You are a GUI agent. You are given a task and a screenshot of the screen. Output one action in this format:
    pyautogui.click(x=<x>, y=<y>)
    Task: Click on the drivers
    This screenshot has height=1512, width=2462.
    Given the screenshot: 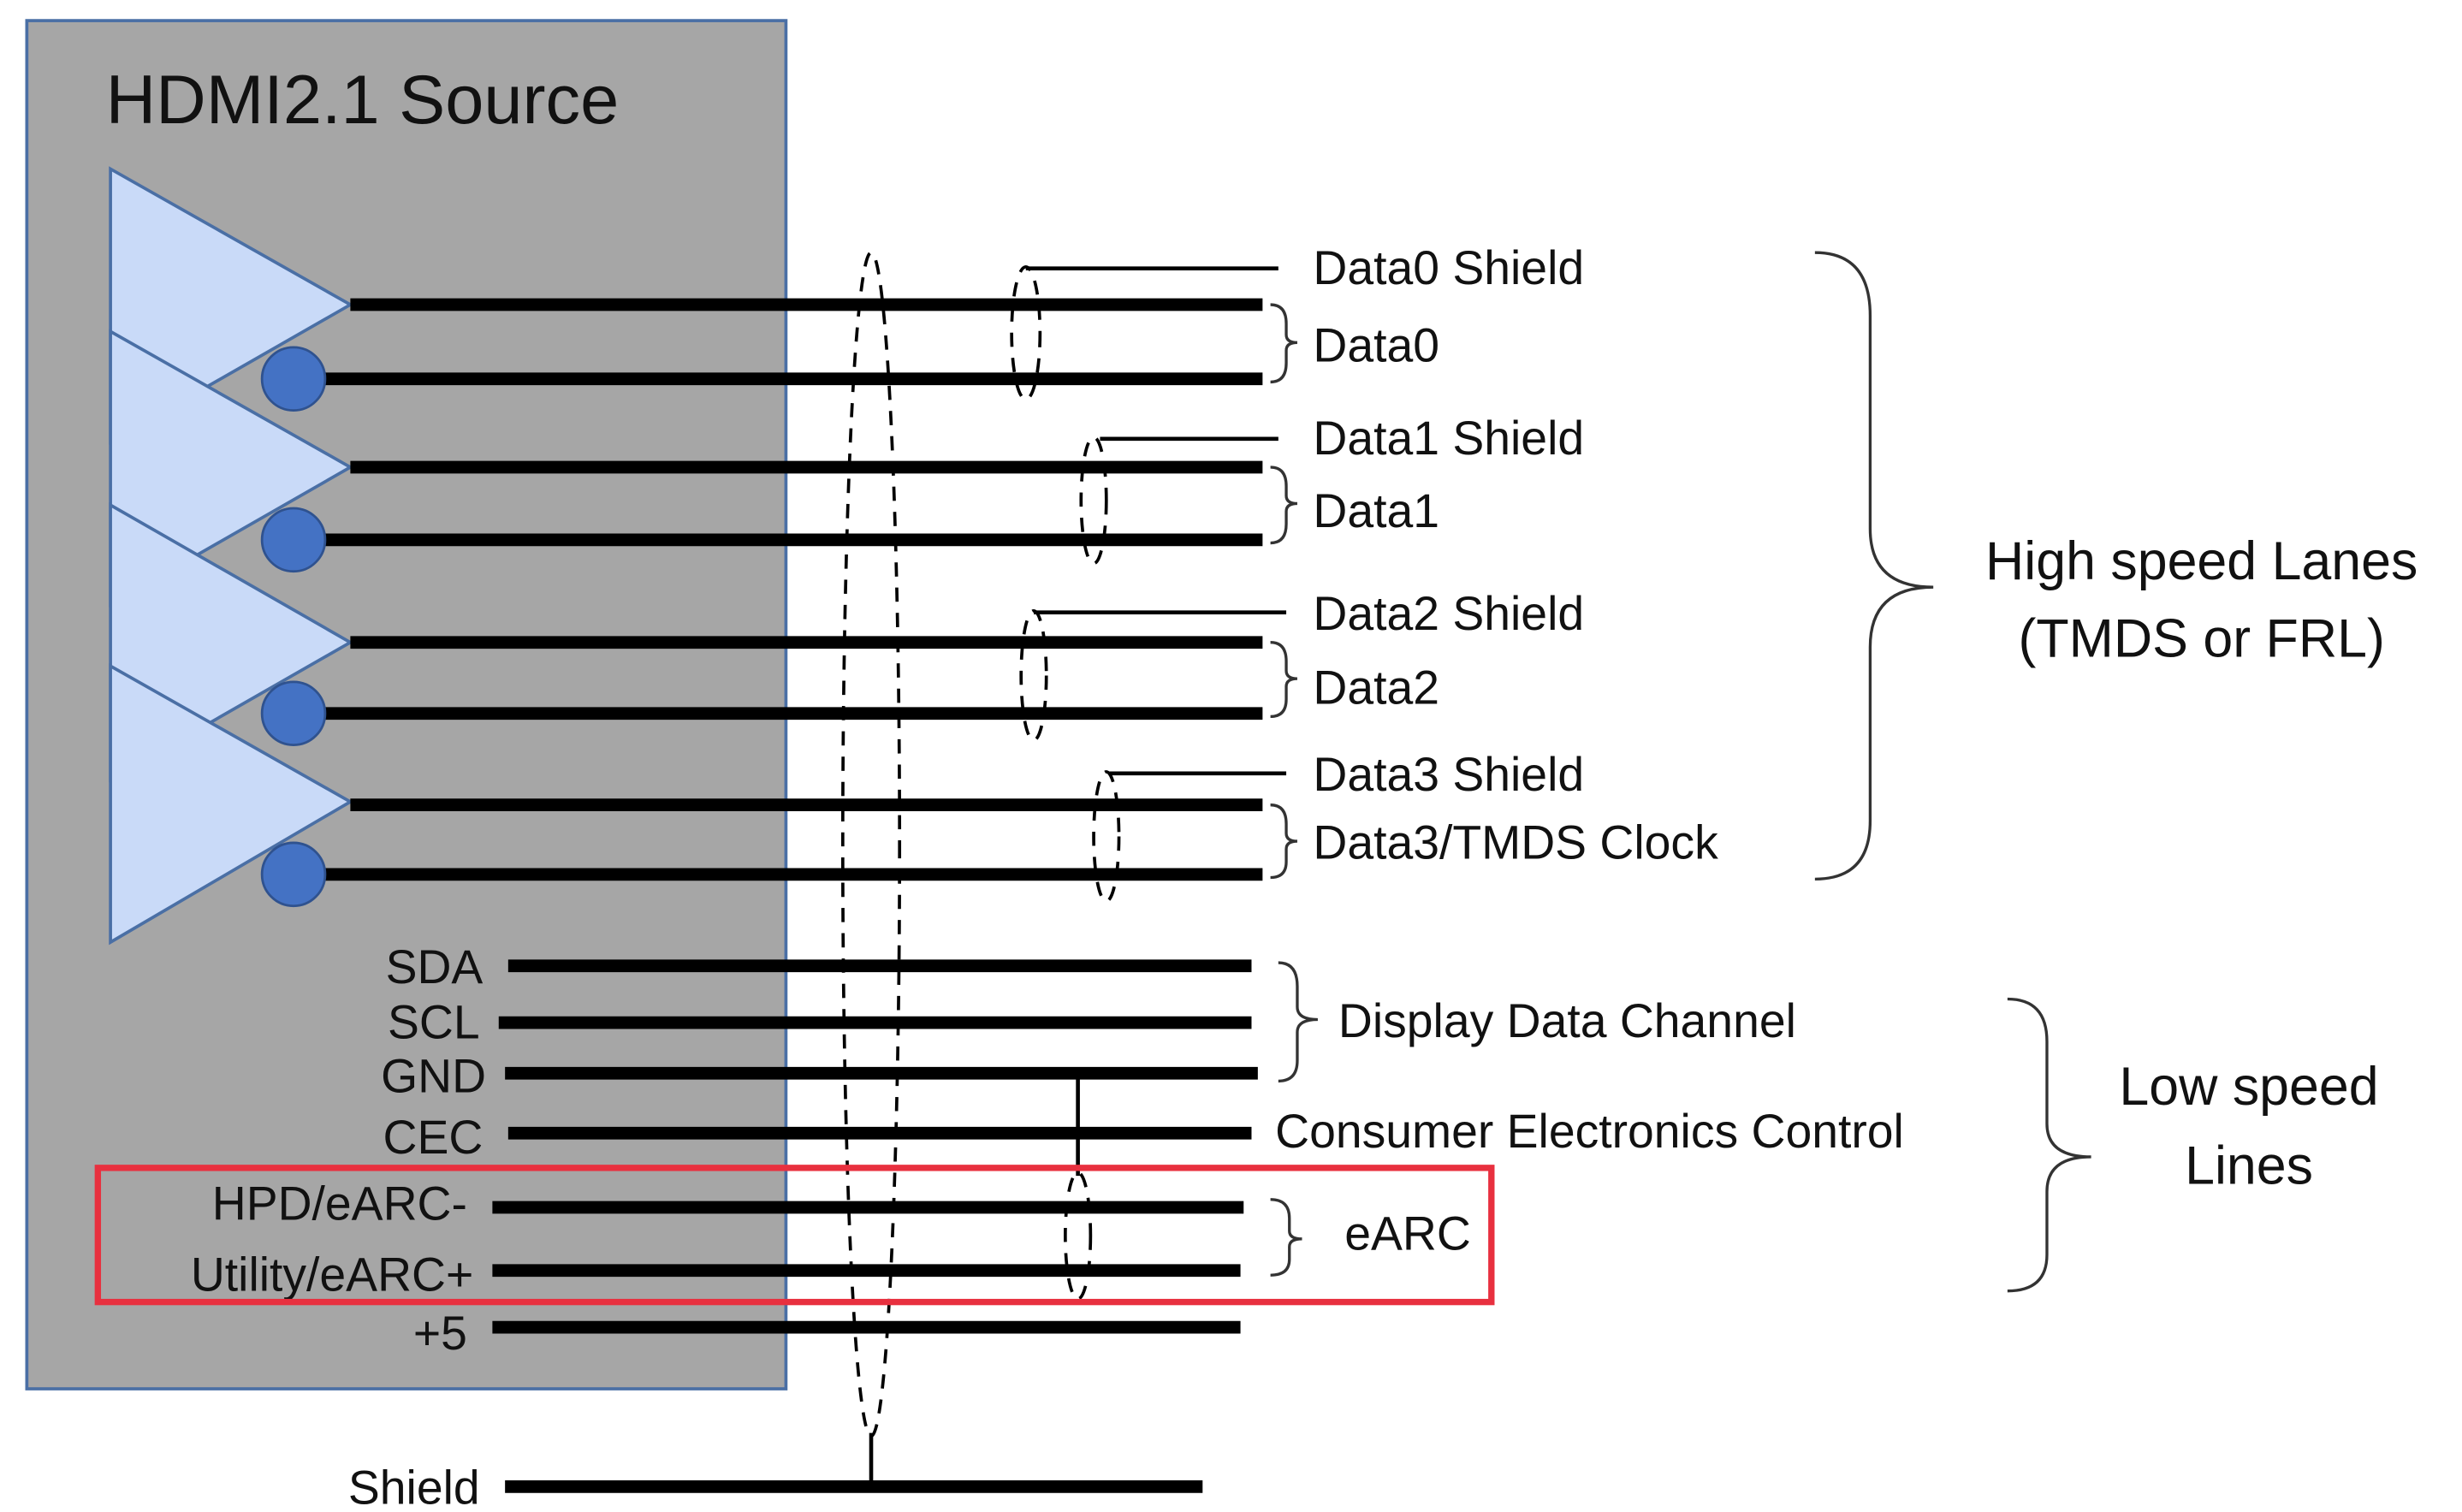 What is the action you would take?
    pyautogui.click(x=231, y=556)
    